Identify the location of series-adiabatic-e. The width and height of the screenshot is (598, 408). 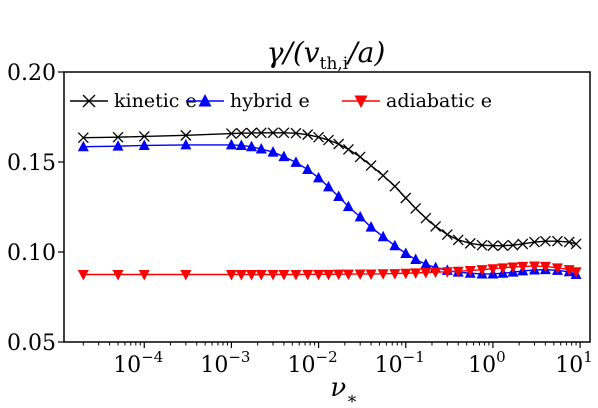
(329, 271).